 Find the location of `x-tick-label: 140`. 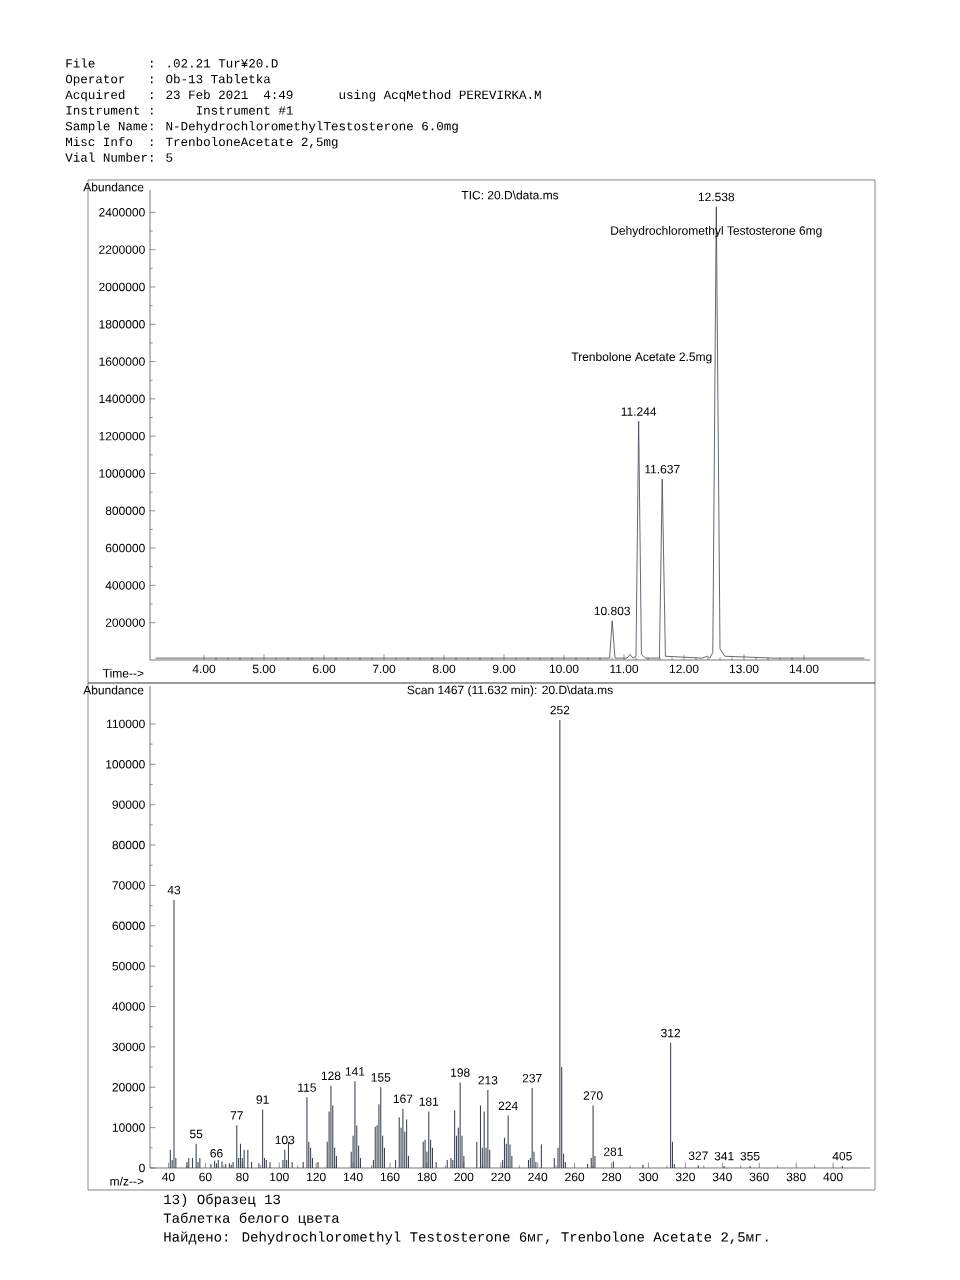

x-tick-label: 140 is located at coordinates (353, 1177).